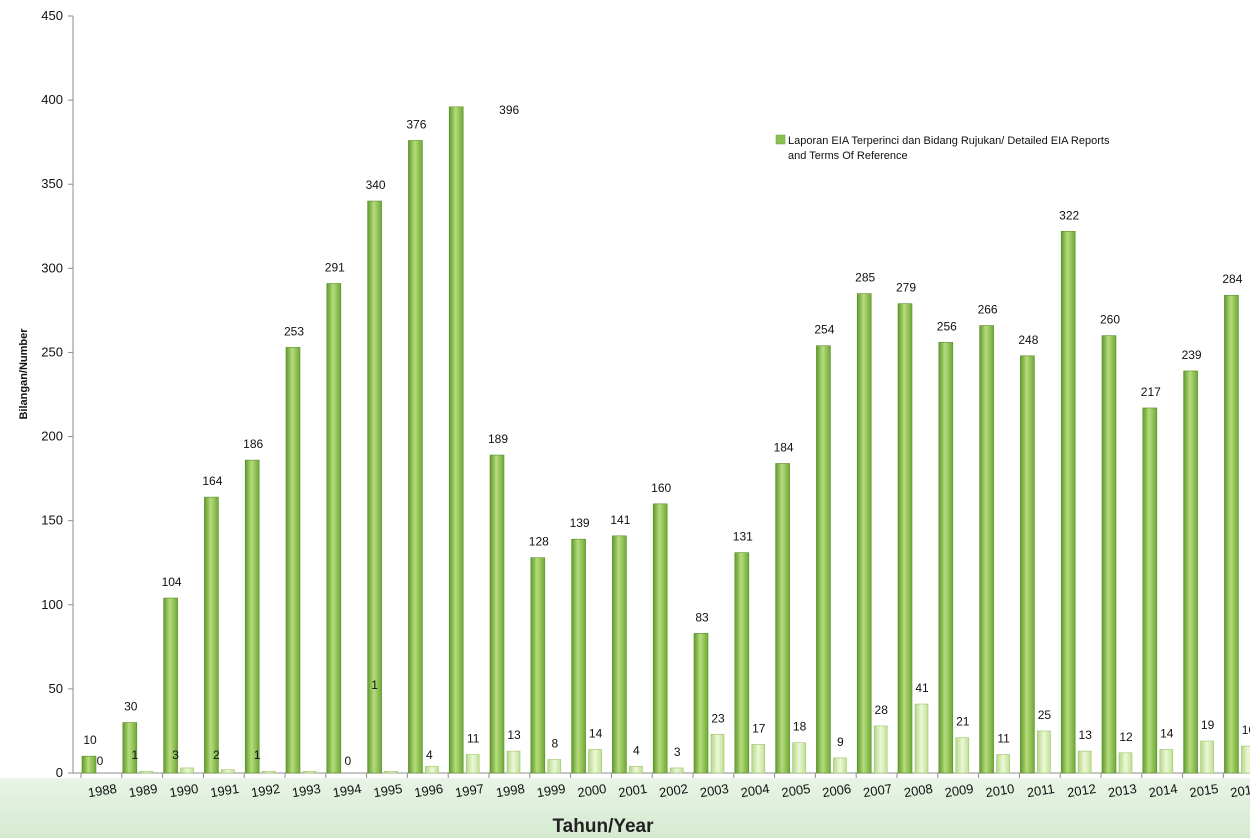 The width and height of the screenshot is (1250, 838). Describe the element at coordinates (509, 110) in the screenshot. I see `data-label-main: 396` at that location.